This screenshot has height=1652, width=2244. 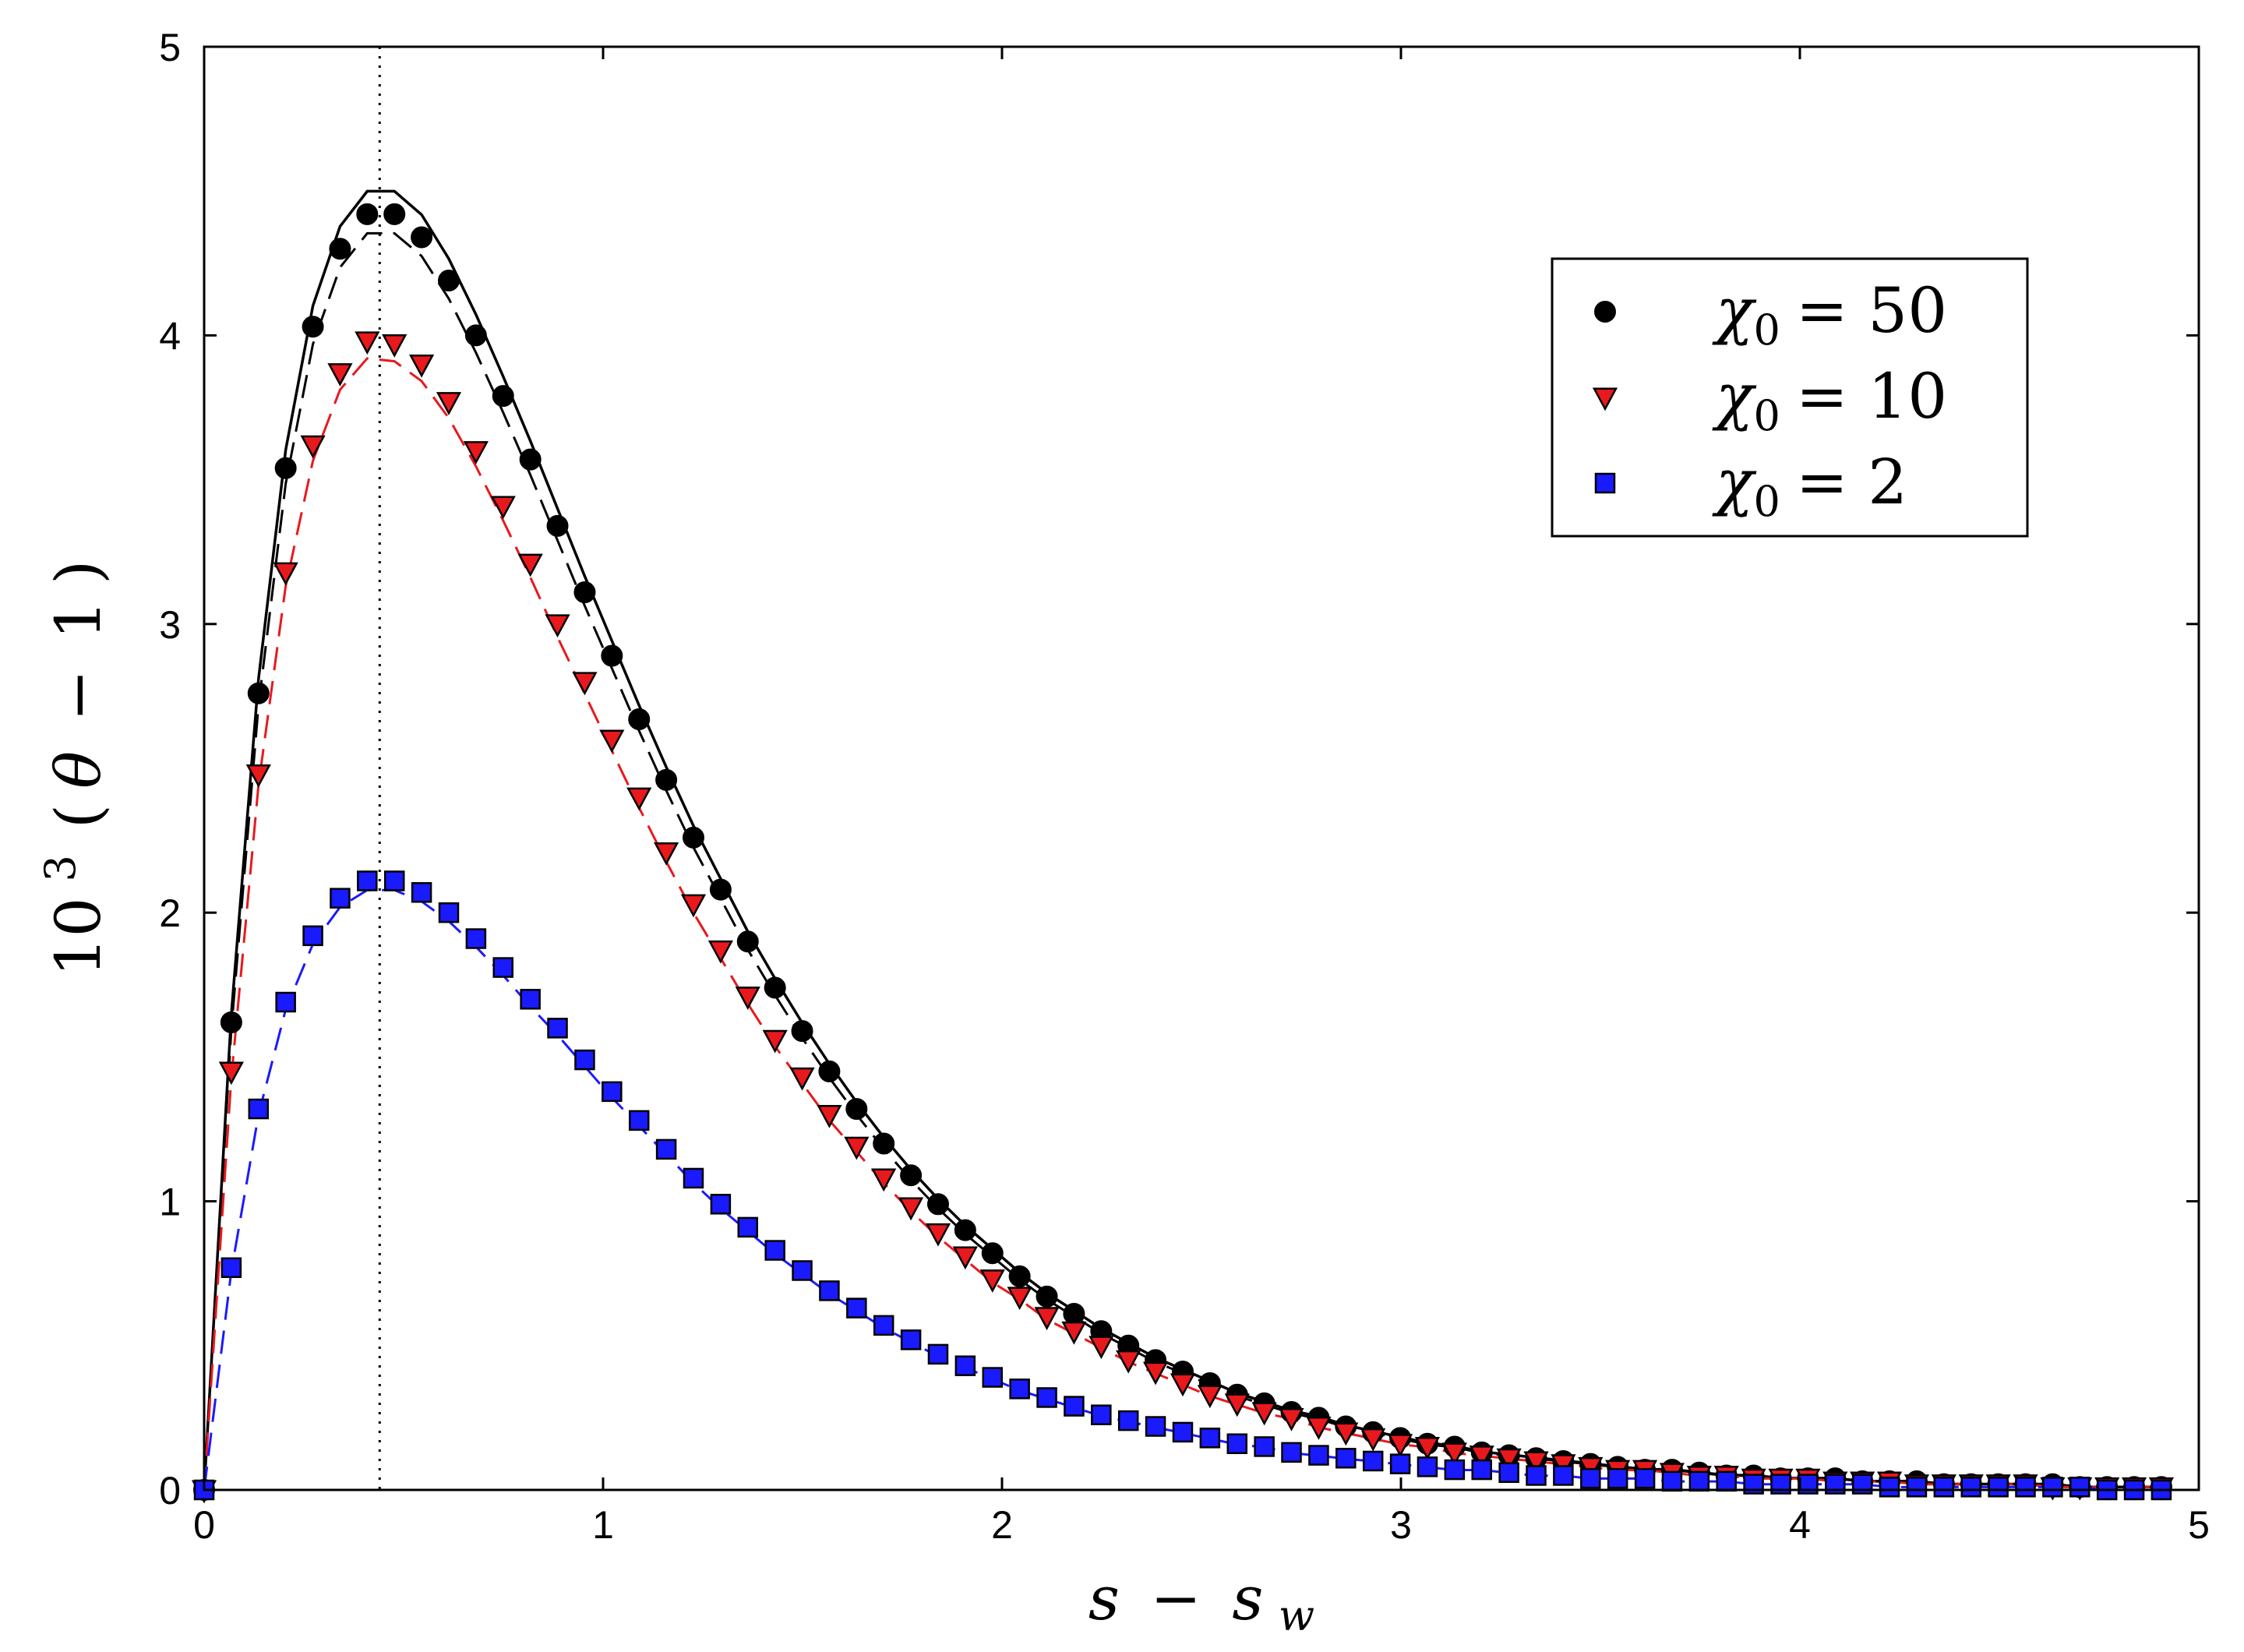 What do you see at coordinates (1810, 486) in the screenshot?
I see `legend-label: χ0 = 2` at bounding box center [1810, 486].